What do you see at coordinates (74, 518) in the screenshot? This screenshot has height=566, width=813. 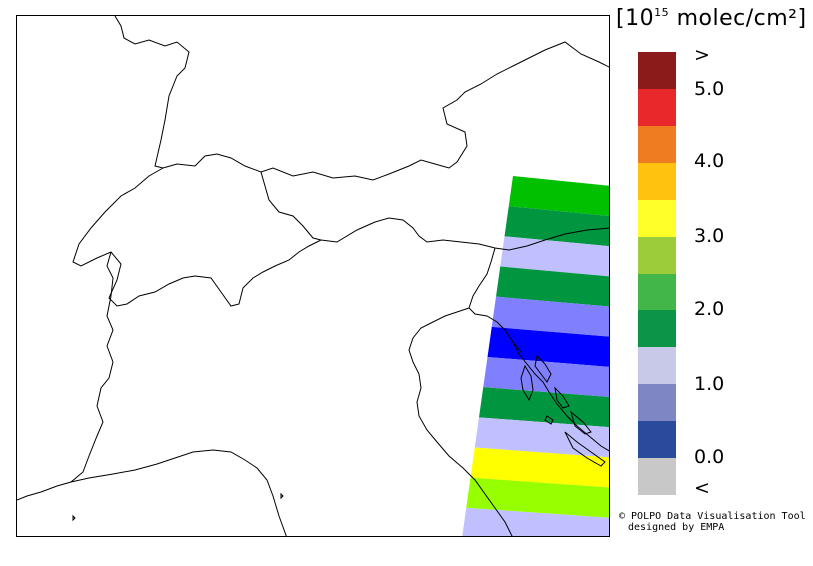 I see `island-tuscan` at bounding box center [74, 518].